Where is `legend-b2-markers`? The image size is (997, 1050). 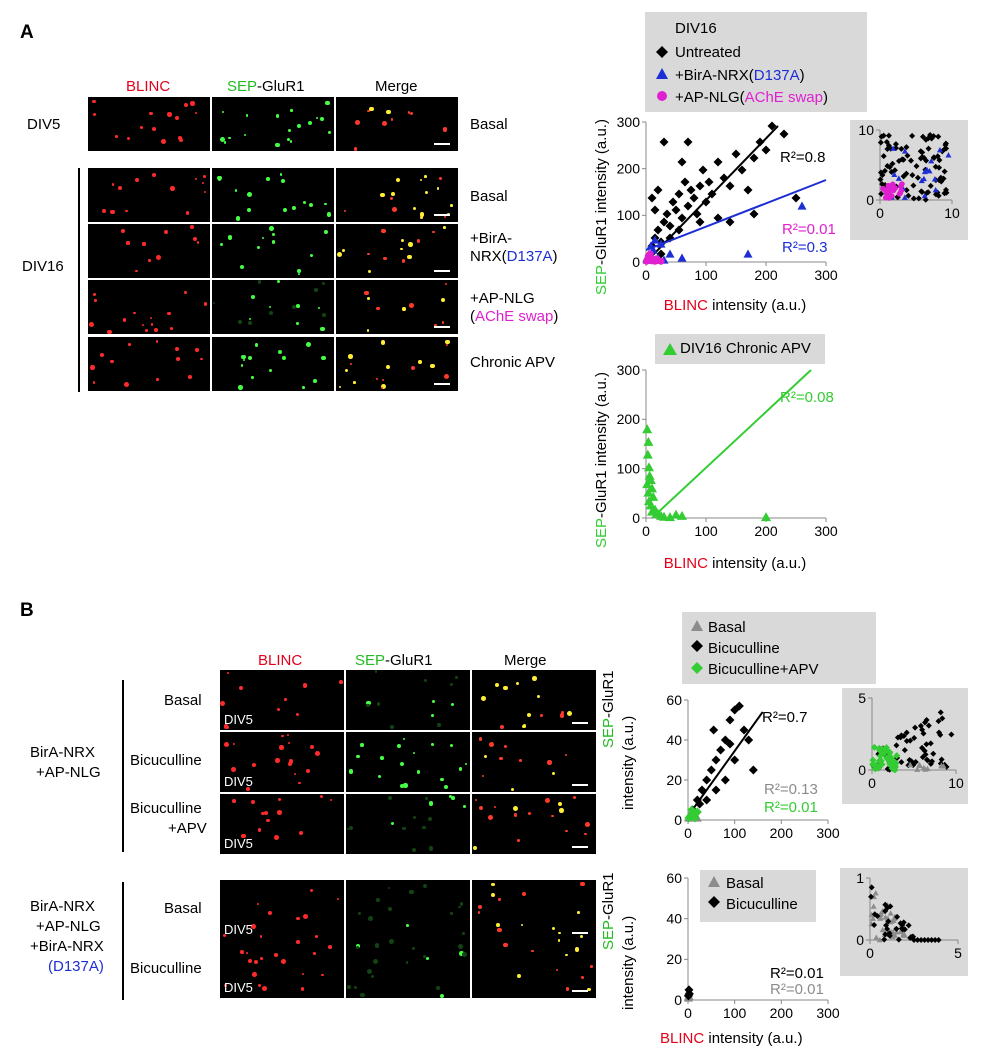
legend-b2-markers is located at coordinates (714, 896).